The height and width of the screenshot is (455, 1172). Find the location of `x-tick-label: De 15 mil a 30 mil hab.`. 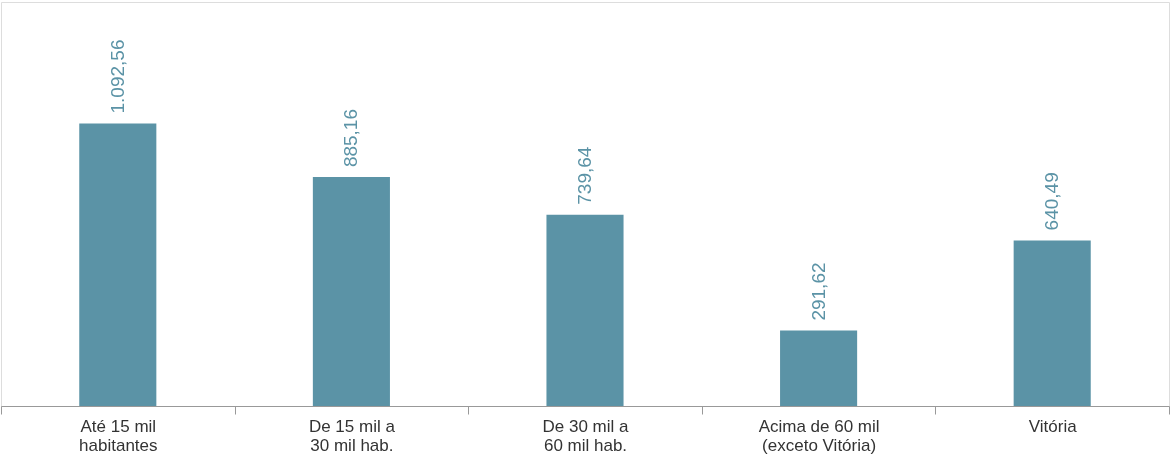

x-tick-label: De 15 mil a 30 mil hab. is located at coordinates (352, 435).